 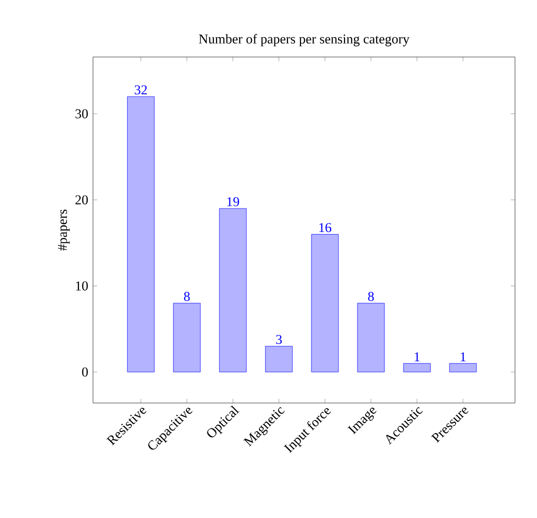 What do you see at coordinates (140, 89) in the screenshot?
I see `data-label: 32` at bounding box center [140, 89].